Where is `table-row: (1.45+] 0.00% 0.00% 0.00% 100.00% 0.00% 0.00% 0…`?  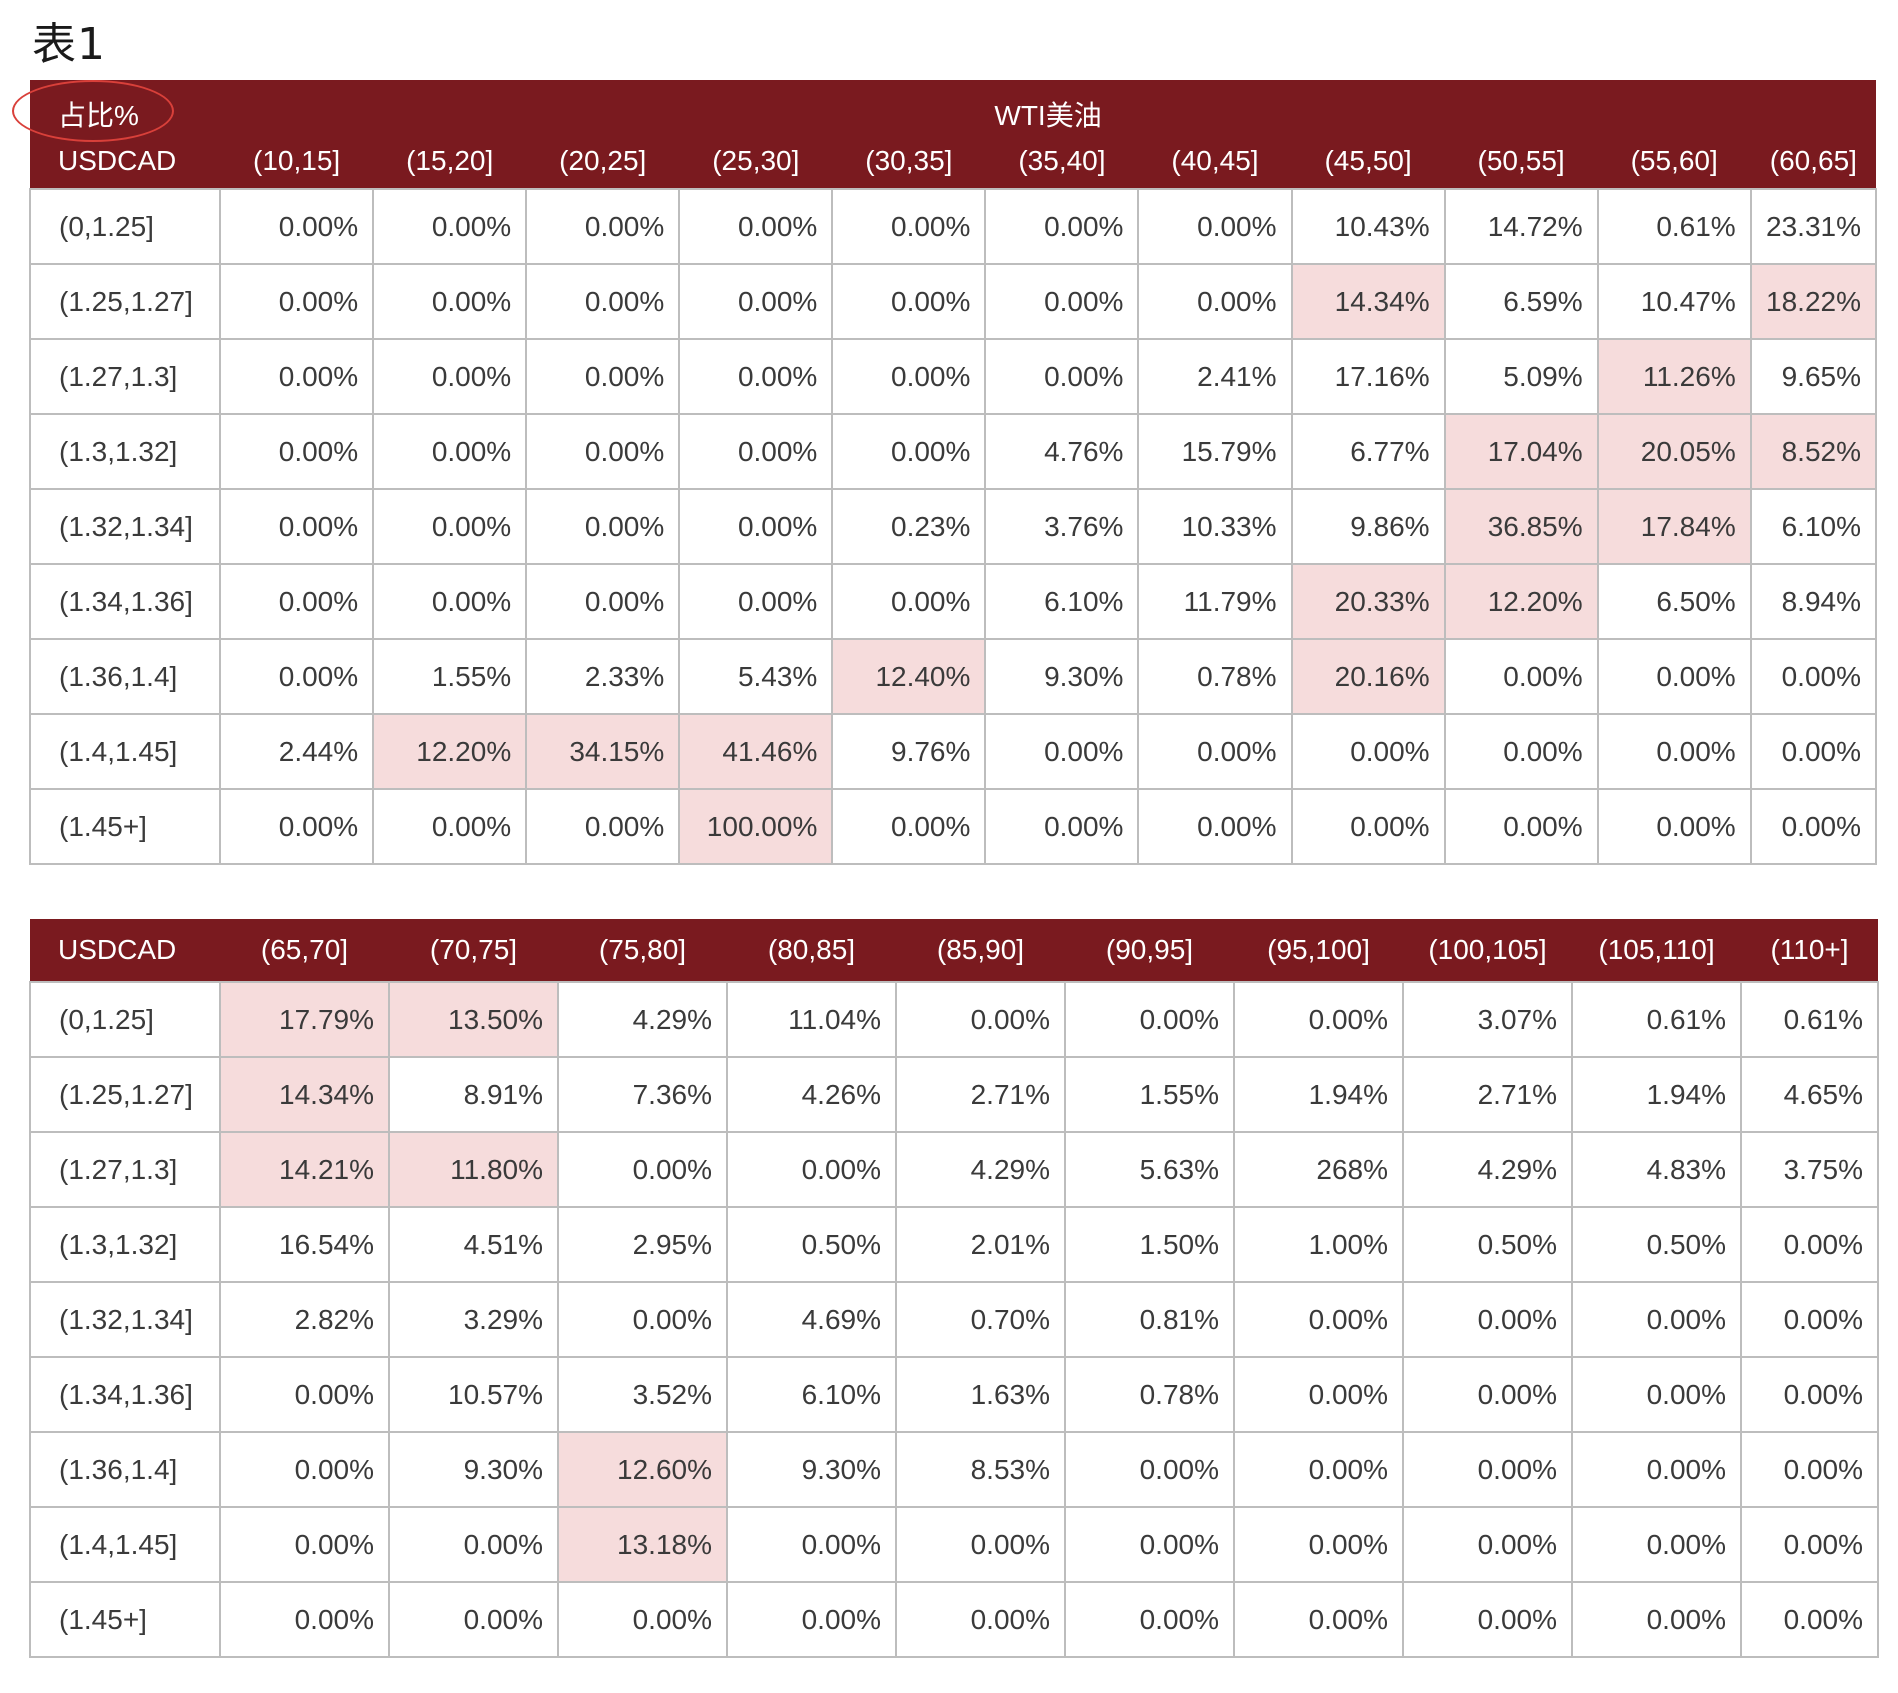 table-row: (1.45+] 0.00% 0.00% 0.00% 100.00% 0.00% 0.00% 0… is located at coordinates (953, 826).